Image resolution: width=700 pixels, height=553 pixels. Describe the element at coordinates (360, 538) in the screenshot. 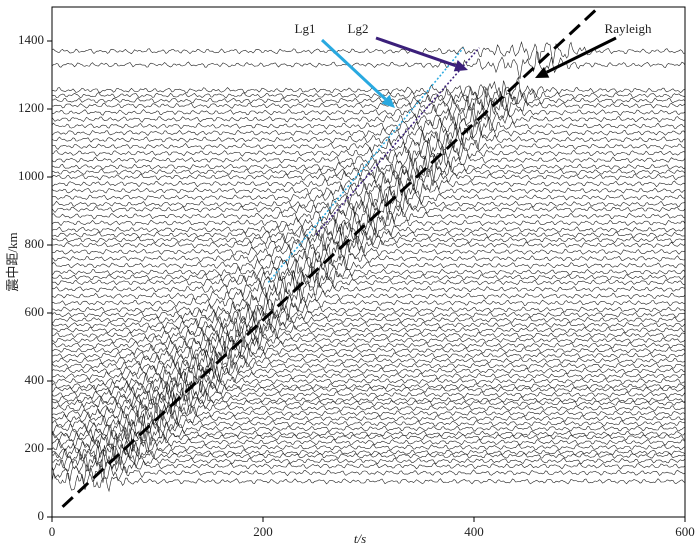

I see `x-axis-label: t/s` at that location.